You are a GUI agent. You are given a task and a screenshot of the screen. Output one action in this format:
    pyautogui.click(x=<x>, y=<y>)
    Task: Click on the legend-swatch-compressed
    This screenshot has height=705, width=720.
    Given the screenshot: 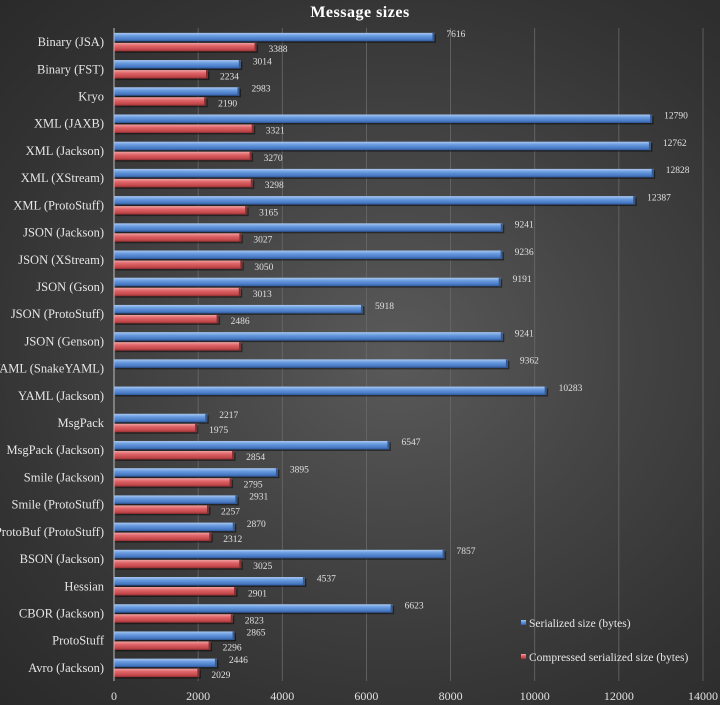 What is the action you would take?
    pyautogui.click(x=523, y=656)
    